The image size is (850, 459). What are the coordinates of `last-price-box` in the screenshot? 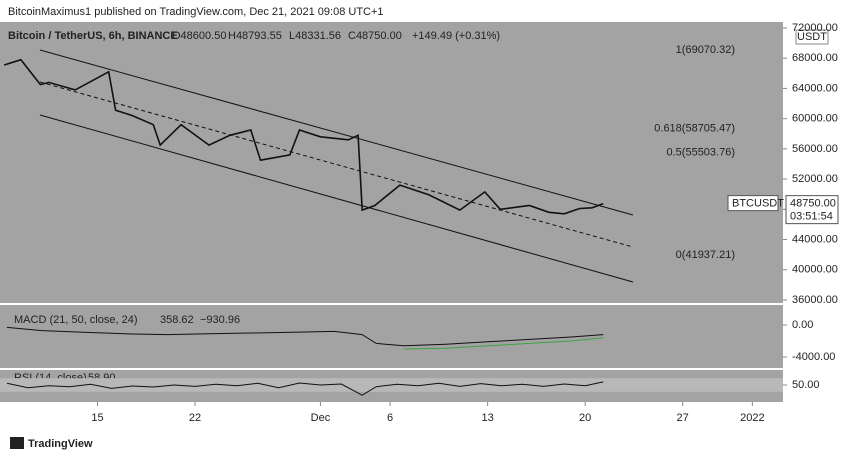 It's located at (753, 203).